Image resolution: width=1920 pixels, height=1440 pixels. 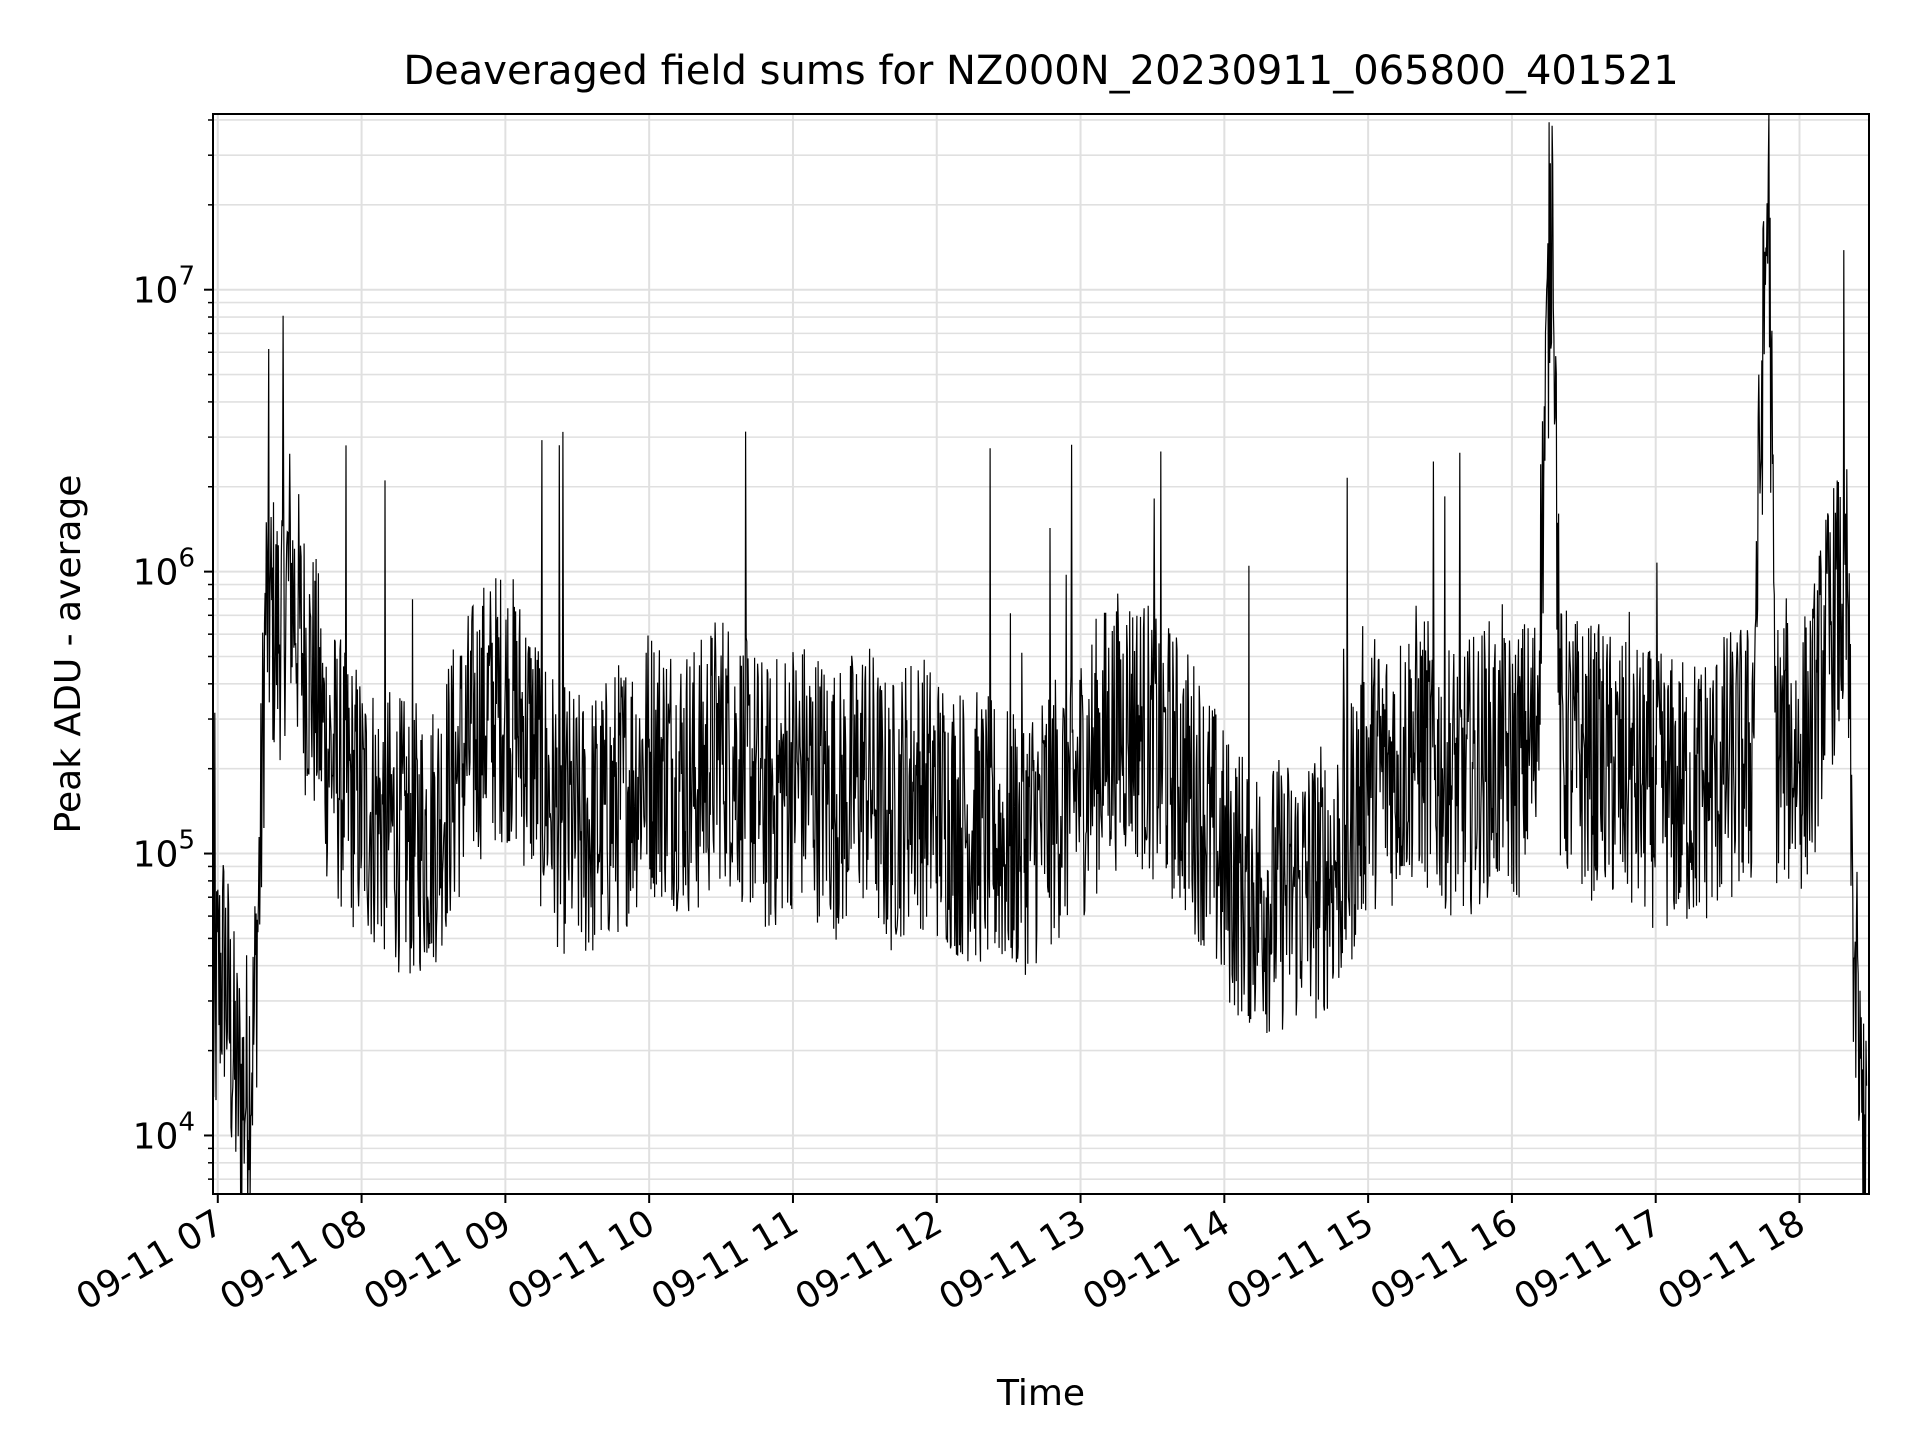 I want to click on x-axis-label: Time, so click(x=1040, y=1393).